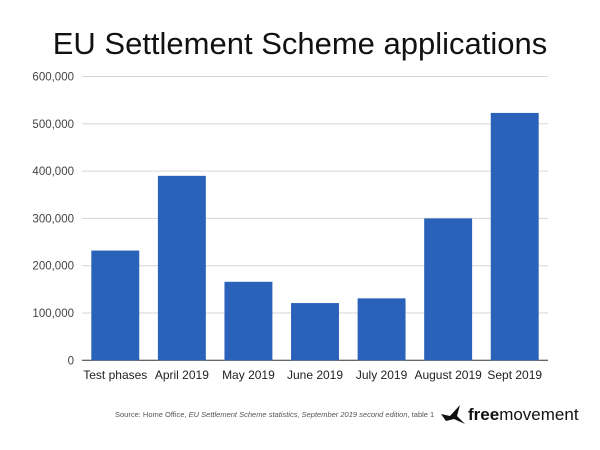  I want to click on y-tick-label: 600,000, so click(53, 78).